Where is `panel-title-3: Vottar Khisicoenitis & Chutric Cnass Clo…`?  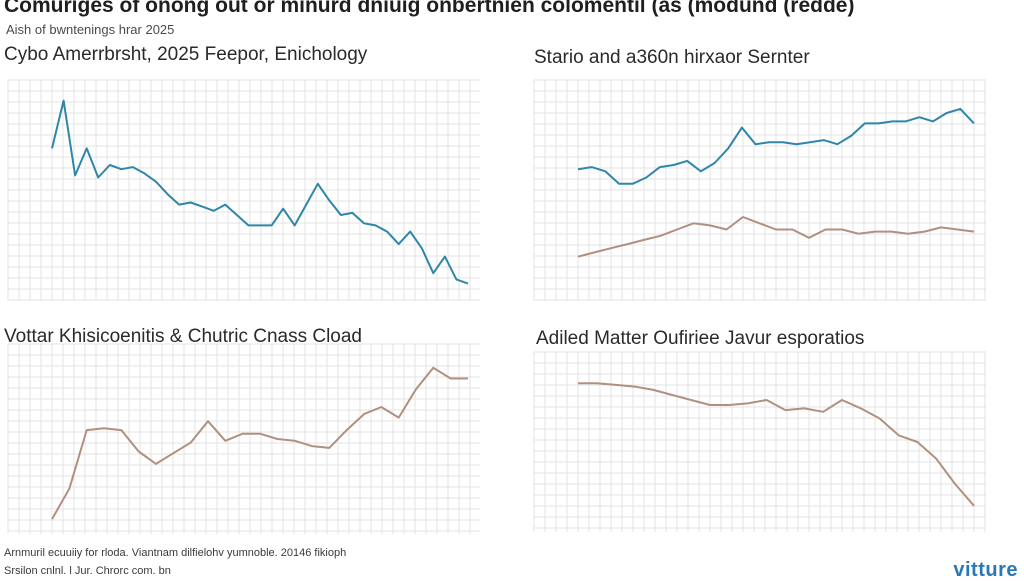
panel-title-3: Vottar Khisicoenitis & Chutric Cnass Clo… is located at coordinates (183, 336).